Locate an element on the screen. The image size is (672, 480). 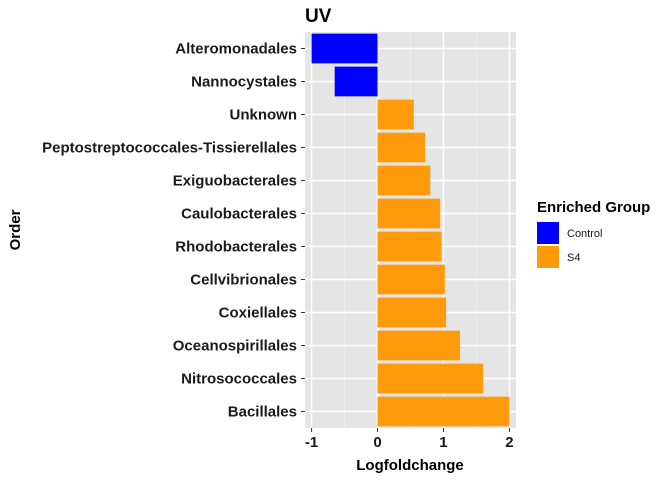
category-label: Nitrosococcales is located at coordinates (239, 379).